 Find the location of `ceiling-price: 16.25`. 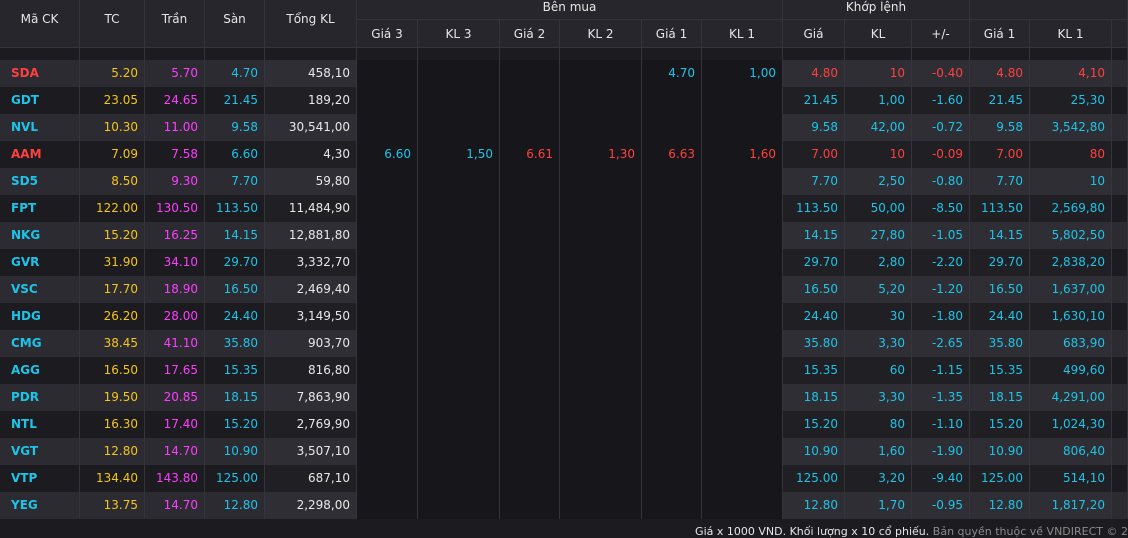

ceiling-price: 16.25 is located at coordinates (175, 235).